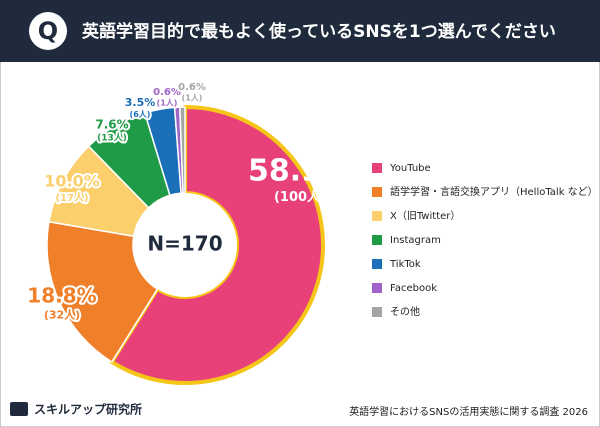 The height and width of the screenshot is (427, 600). What do you see at coordinates (319, 31) in the screenshot?
I see `chart-title: 英語学習目的で最もよく使っているSNSを1つ選んでください` at bounding box center [319, 31].